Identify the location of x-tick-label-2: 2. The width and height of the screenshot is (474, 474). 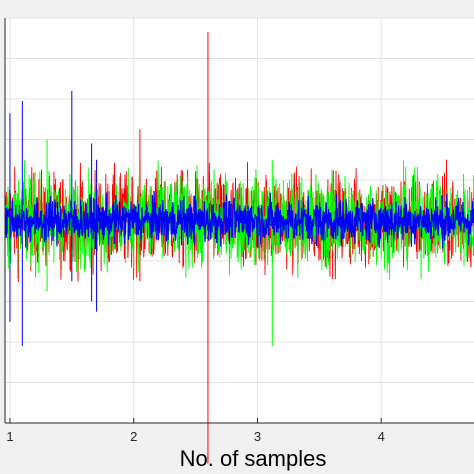
(133, 436).